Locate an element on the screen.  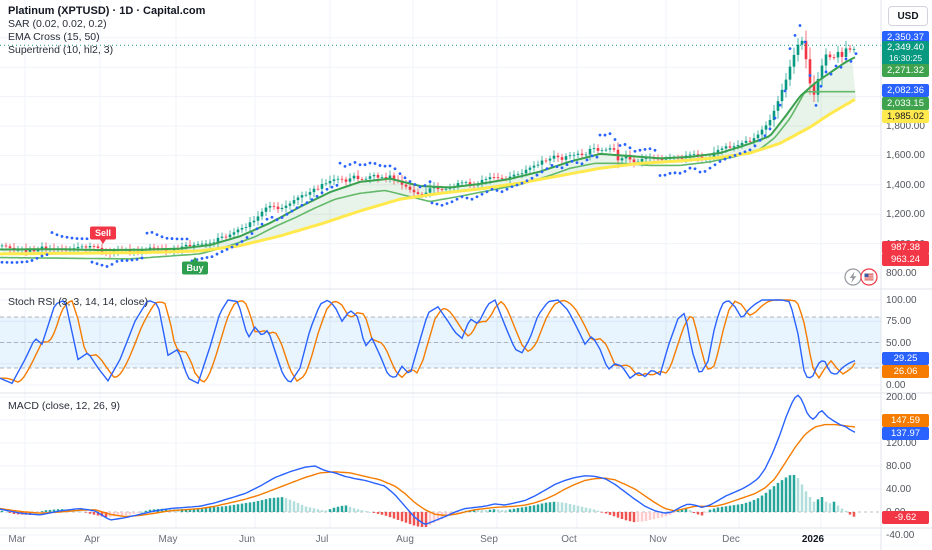
time-axis-label: Jun is located at coordinates (247, 539).